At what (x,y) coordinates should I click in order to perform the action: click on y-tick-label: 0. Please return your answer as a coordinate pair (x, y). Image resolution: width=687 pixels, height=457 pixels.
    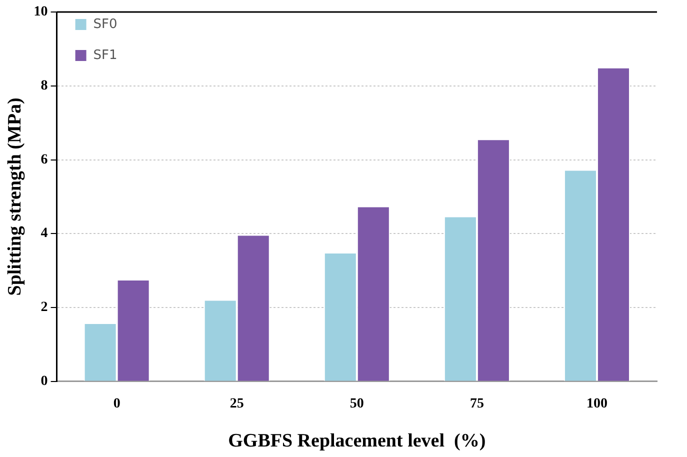
    Looking at the image, I should click on (44, 382).